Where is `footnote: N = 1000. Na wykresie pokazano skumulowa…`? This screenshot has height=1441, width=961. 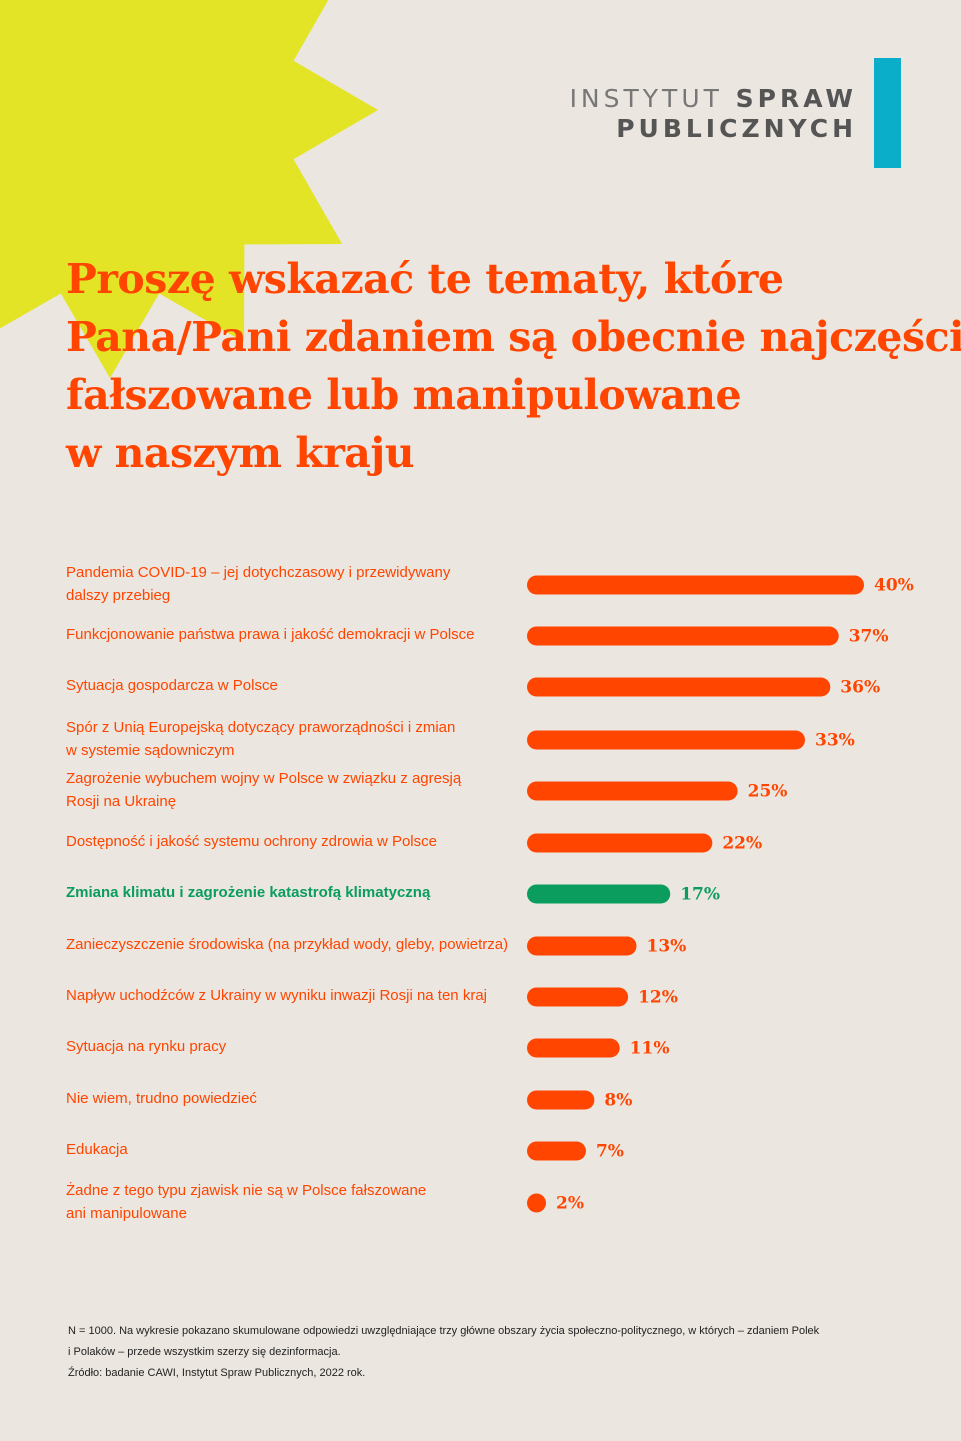 footnote: N = 1000. Na wykresie pokazano skumulowa… is located at coordinates (483, 1352).